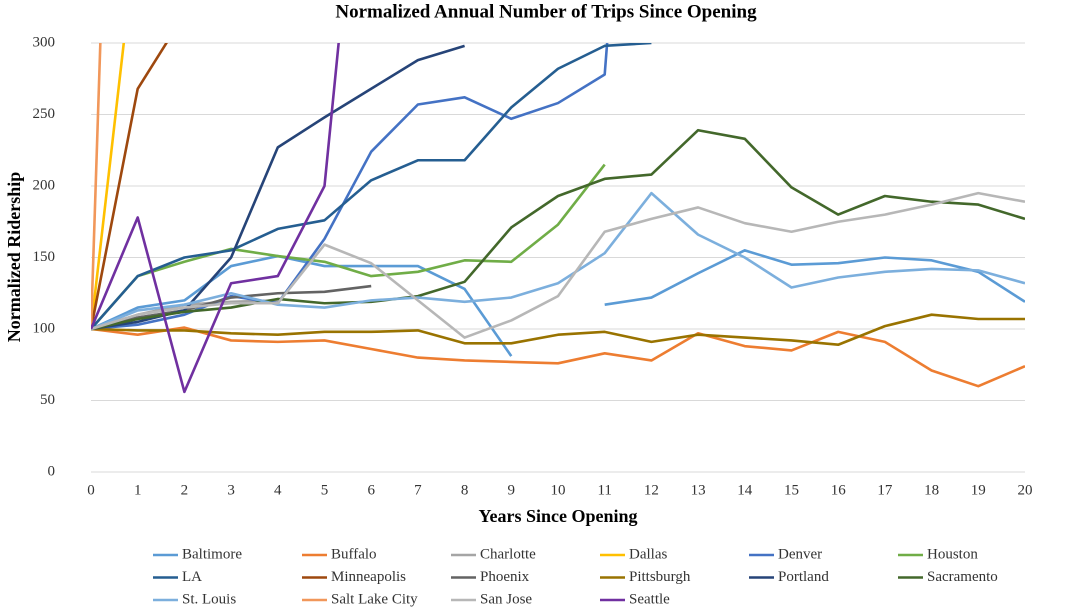  I want to click on x-tick-label: 13, so click(698, 490).